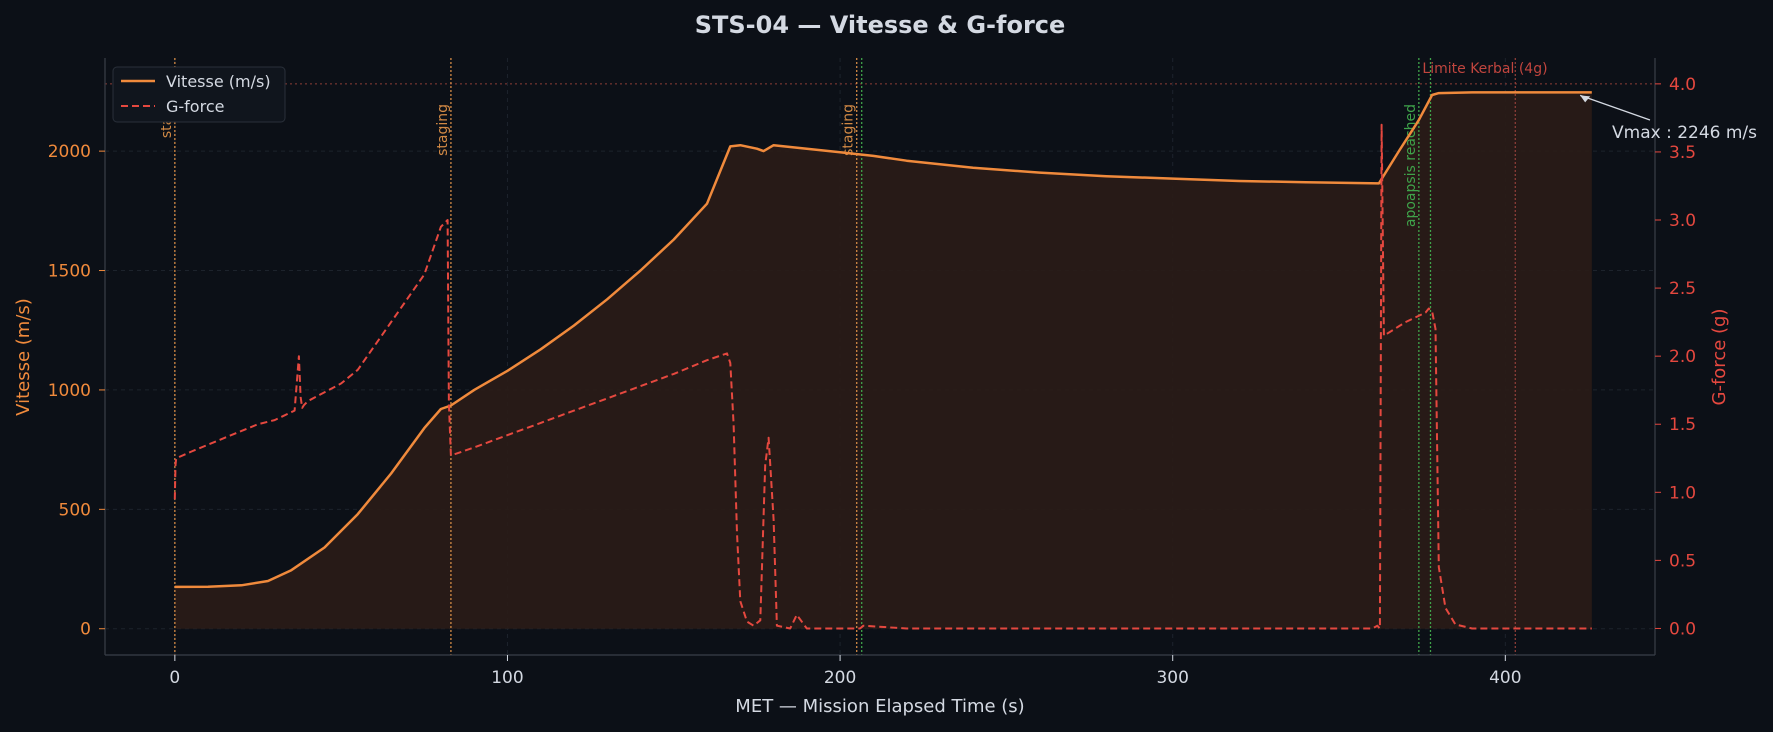 The width and height of the screenshot is (1773, 732). Describe the element at coordinates (1682, 85) in the screenshot. I see `y-right-tick-label: 4.0` at that location.